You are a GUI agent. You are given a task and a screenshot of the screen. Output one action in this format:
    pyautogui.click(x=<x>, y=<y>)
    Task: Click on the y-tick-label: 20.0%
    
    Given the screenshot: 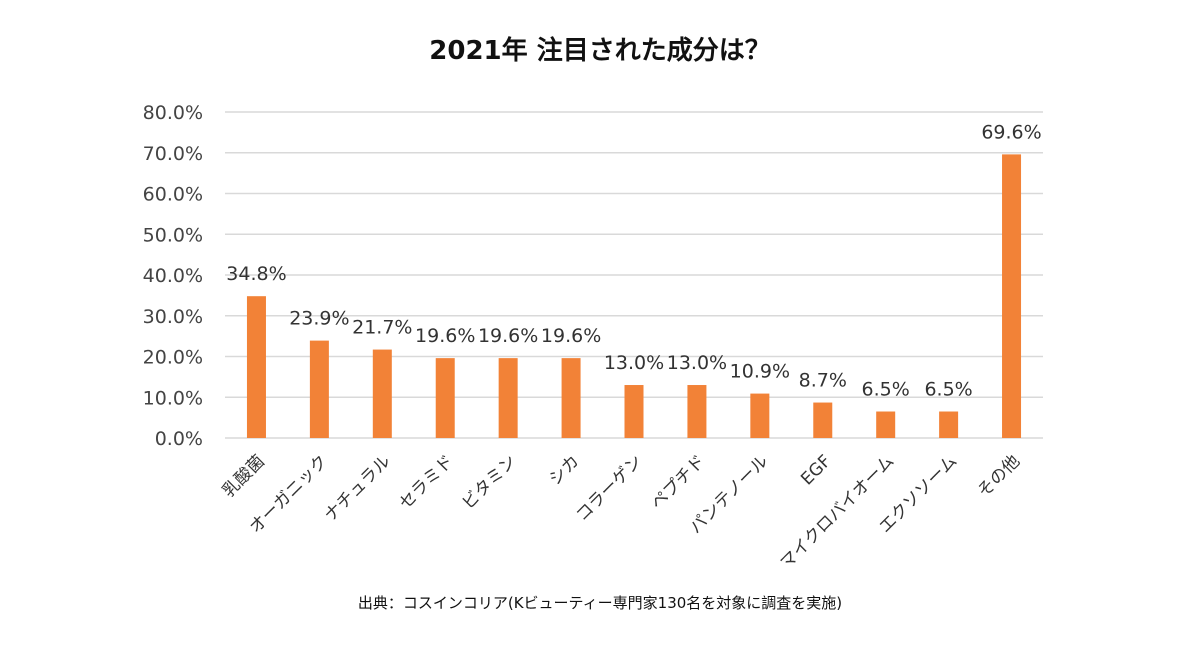 What is the action you would take?
    pyautogui.click(x=173, y=358)
    